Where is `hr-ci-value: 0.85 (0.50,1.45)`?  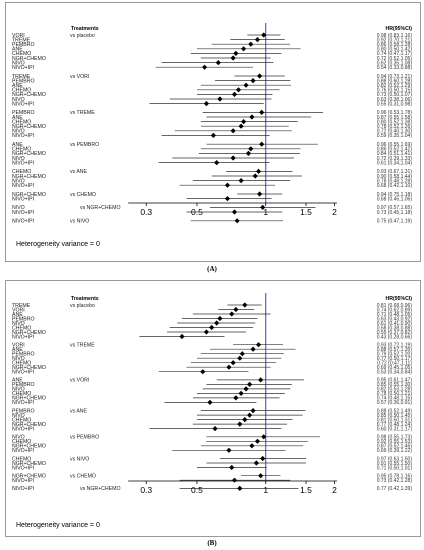 hr-ci-value: 0.85 (0.50,1.45) is located at coordinates (395, 416).